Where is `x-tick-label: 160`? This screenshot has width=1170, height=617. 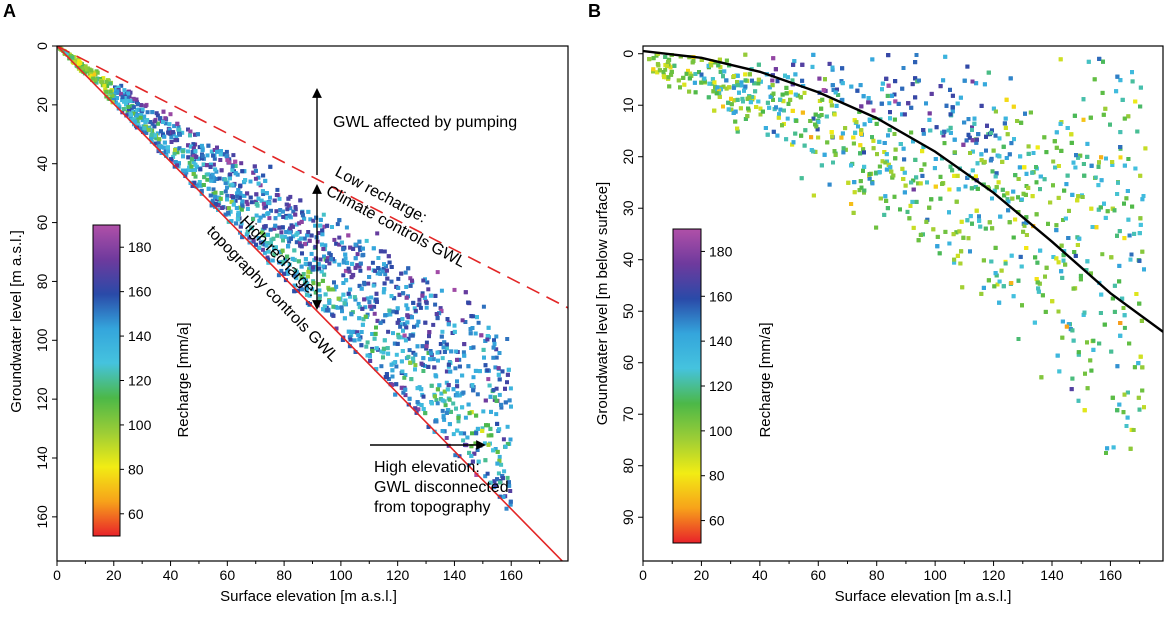 x-tick-label: 160 is located at coordinates (512, 575).